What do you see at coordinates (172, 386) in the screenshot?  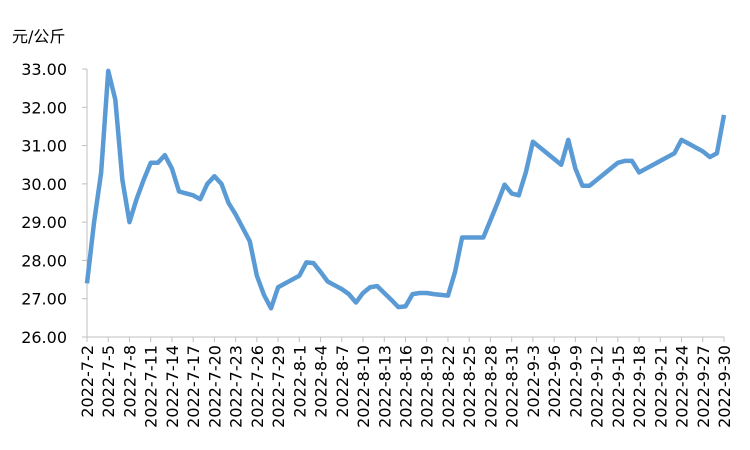 I see `x-tick-label: 2022-7-14` at bounding box center [172, 386].